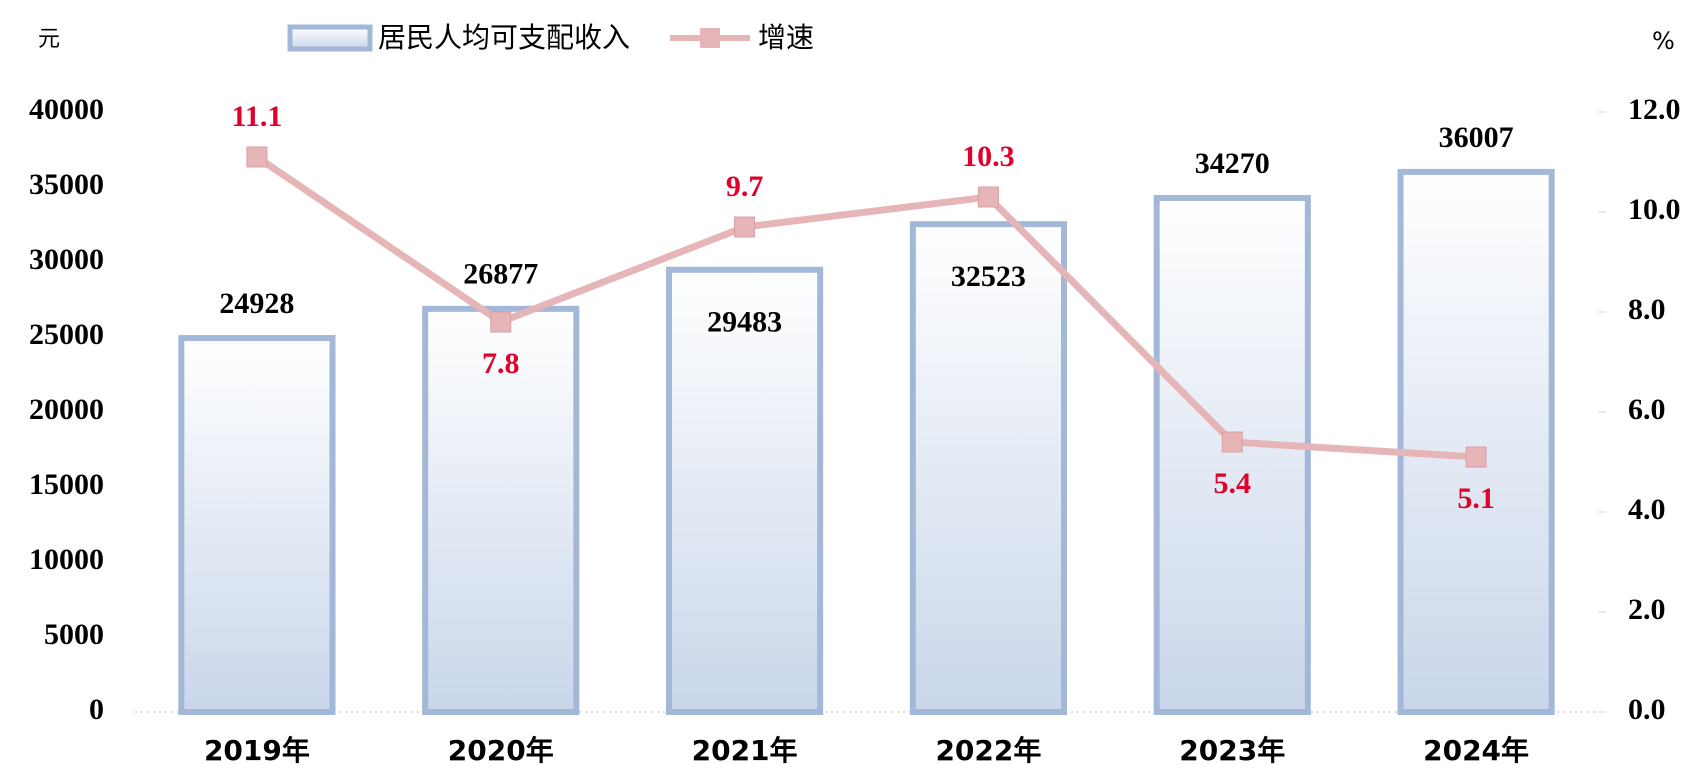  Describe the element at coordinates (256, 116) in the screenshot. I see `line-value-label: 11.1` at that location.